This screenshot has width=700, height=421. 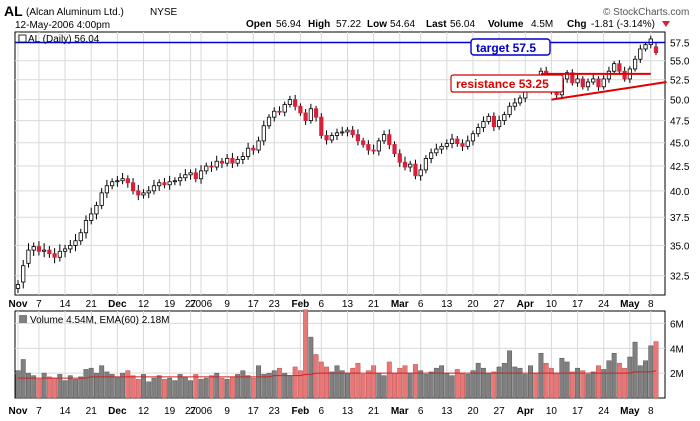 I want to click on volume-x-tick-label: Feb, so click(x=301, y=411).